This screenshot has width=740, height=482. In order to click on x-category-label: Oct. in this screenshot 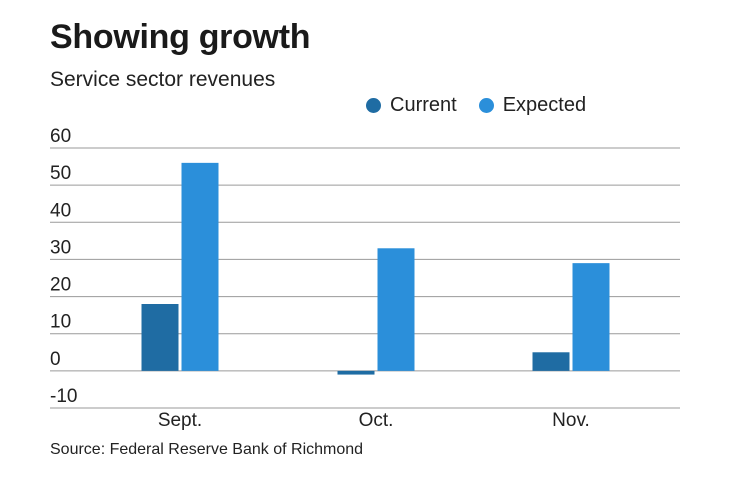, I will do `click(376, 420)`.